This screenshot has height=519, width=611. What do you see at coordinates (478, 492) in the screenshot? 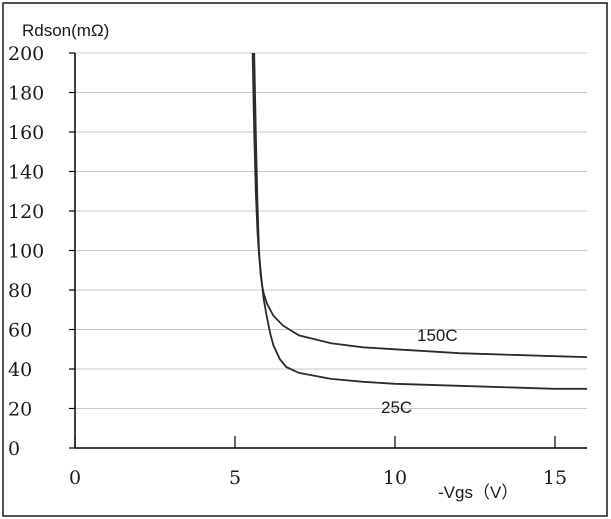
I see `x-axis-label: -Vgs（V）` at bounding box center [478, 492].